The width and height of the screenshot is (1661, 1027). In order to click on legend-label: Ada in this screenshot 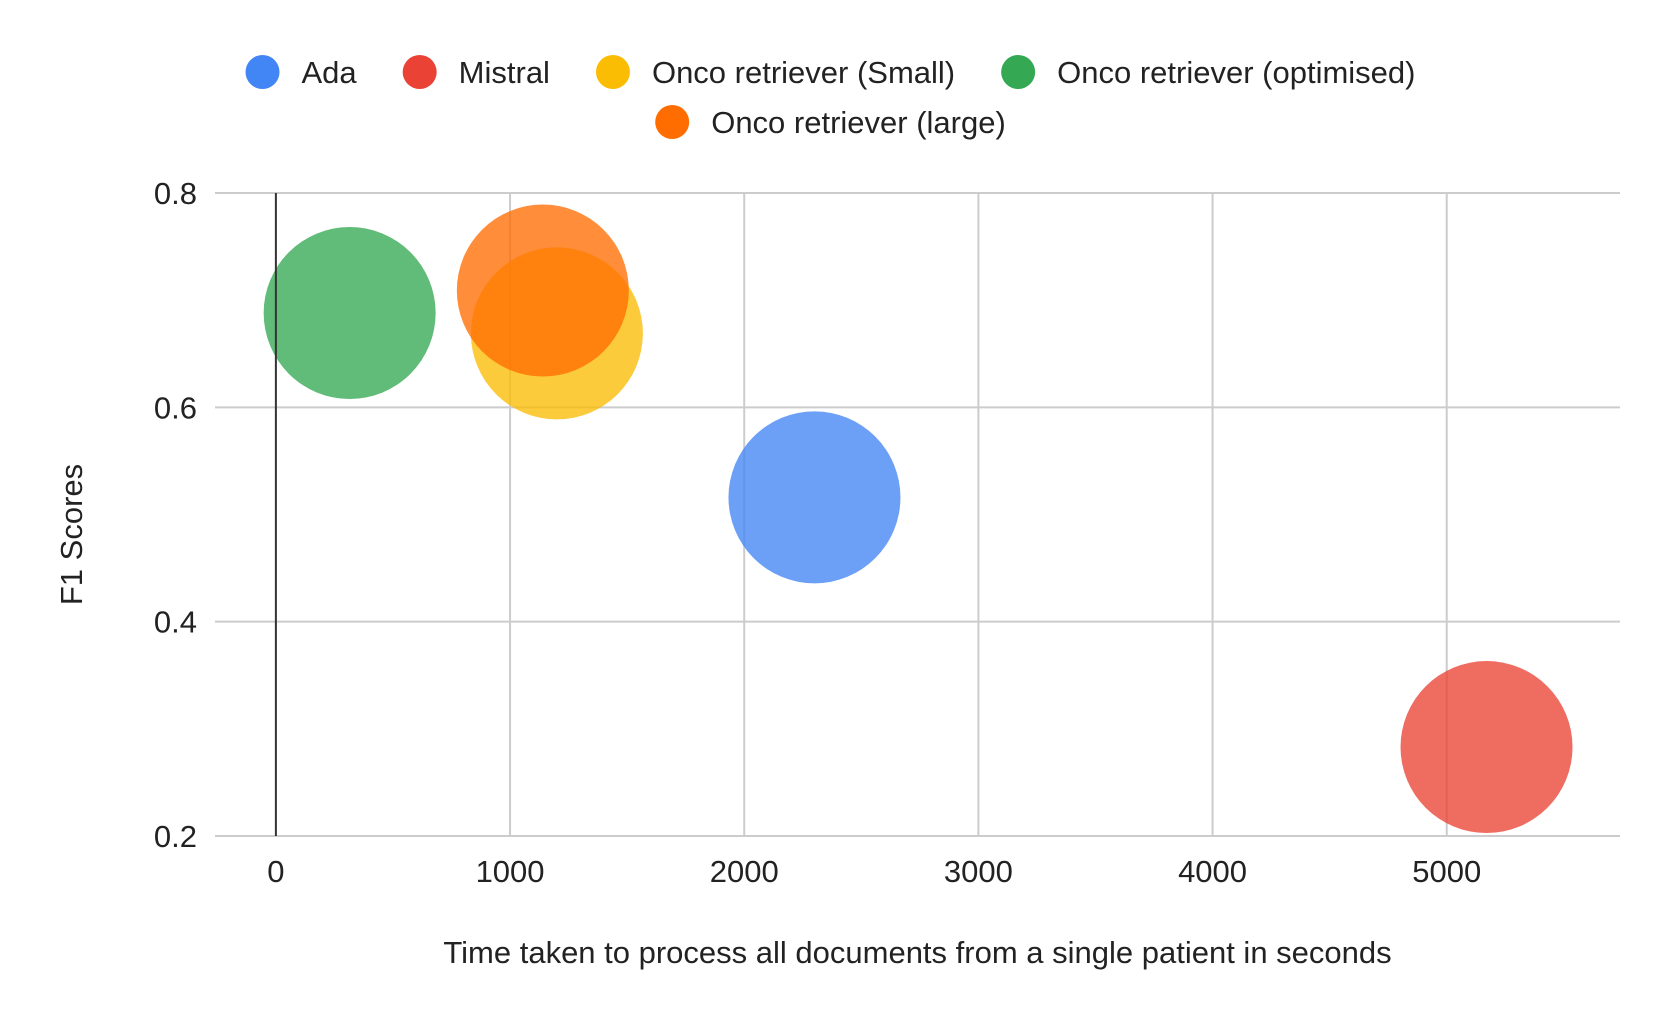, I will do `click(330, 72)`.